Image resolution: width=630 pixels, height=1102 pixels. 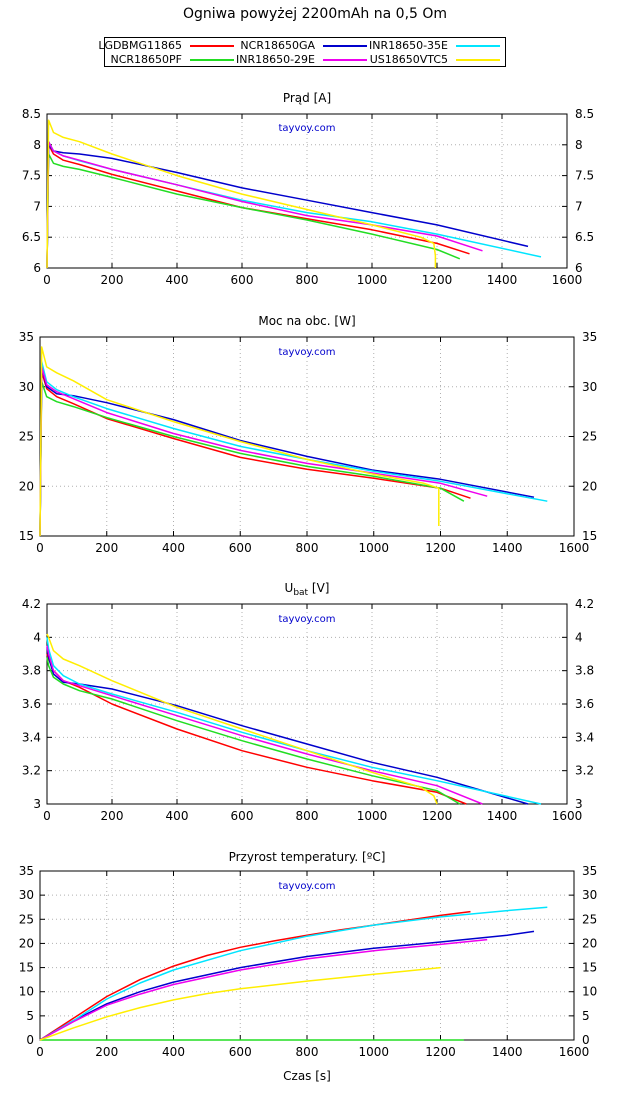 I want to click on y-tick-label-right: 3.4, so click(x=584, y=737).